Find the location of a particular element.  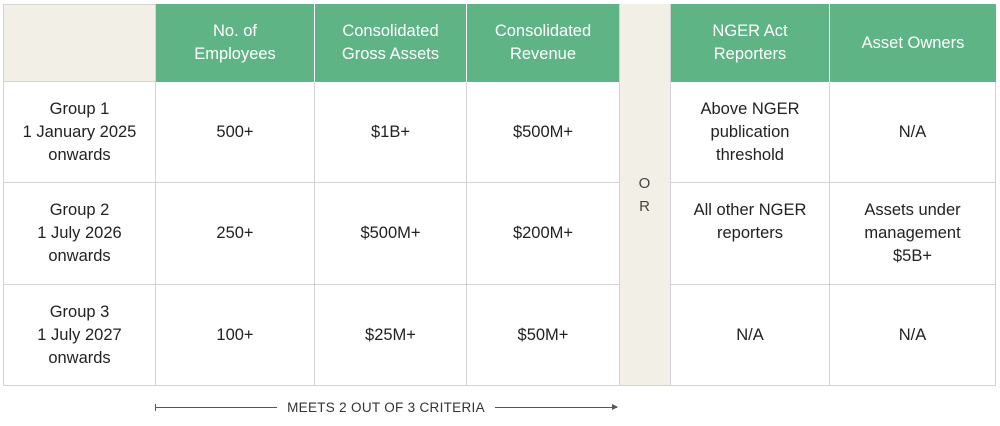

row1-revenue-cell: $500M+ is located at coordinates (543, 132).